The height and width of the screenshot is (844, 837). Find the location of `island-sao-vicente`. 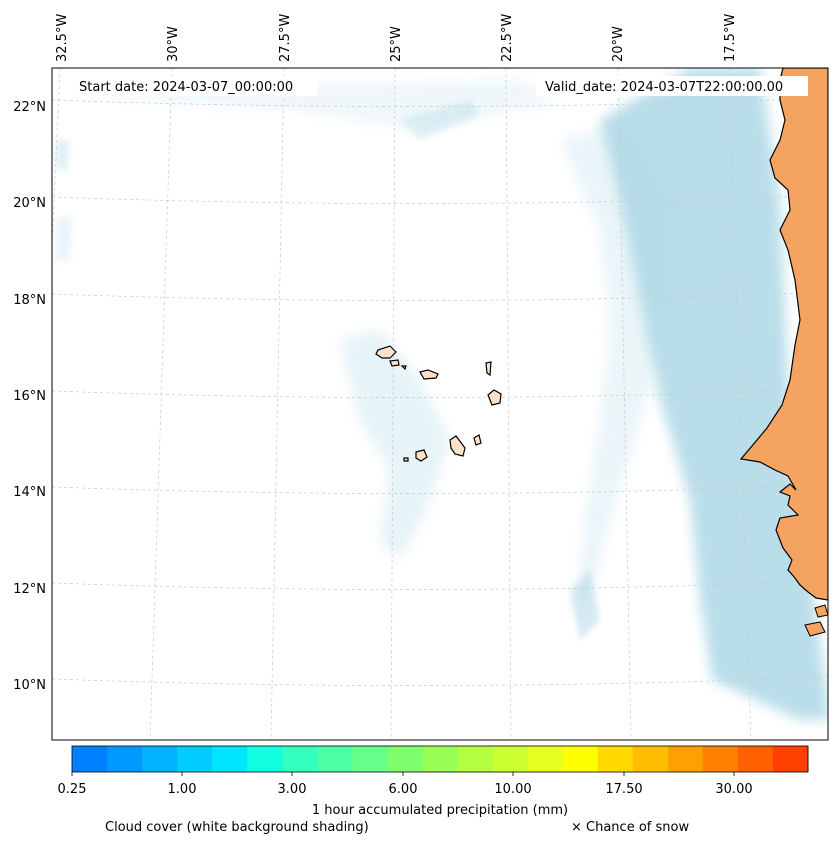

island-sao-vicente is located at coordinates (394, 363).